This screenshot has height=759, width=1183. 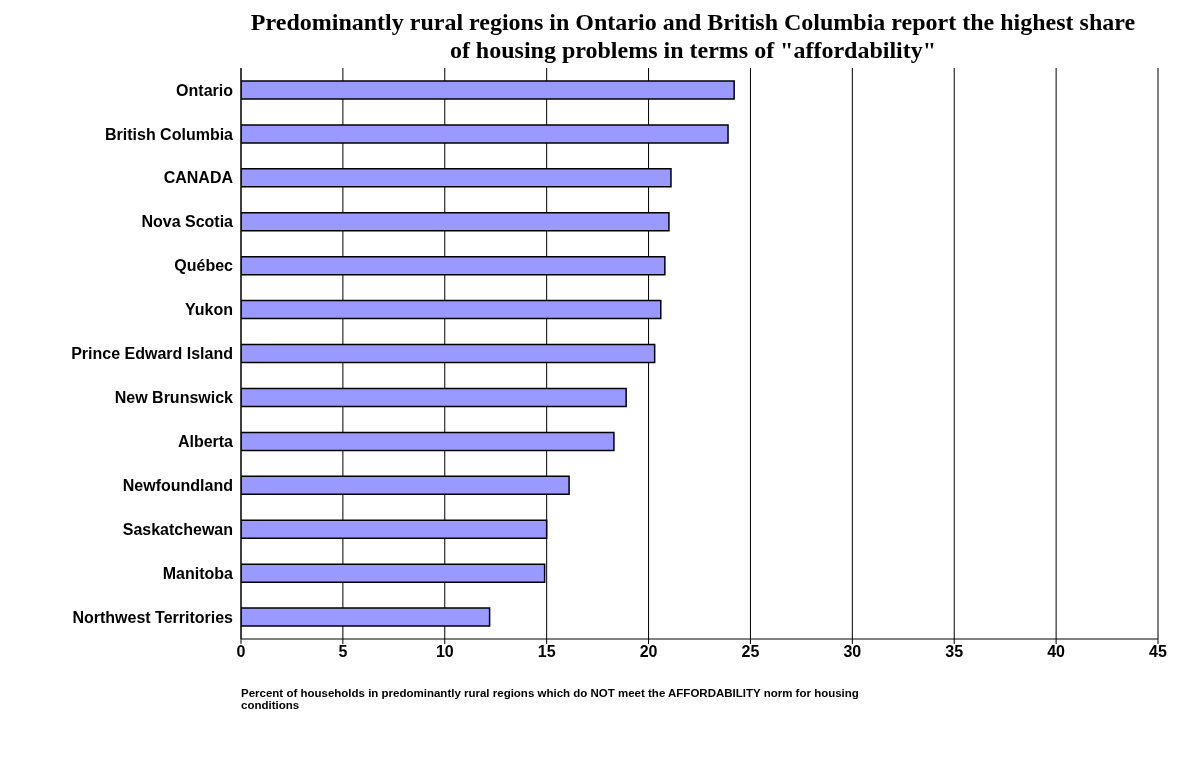 I want to click on y-tick-label: CANADA, so click(x=198, y=178).